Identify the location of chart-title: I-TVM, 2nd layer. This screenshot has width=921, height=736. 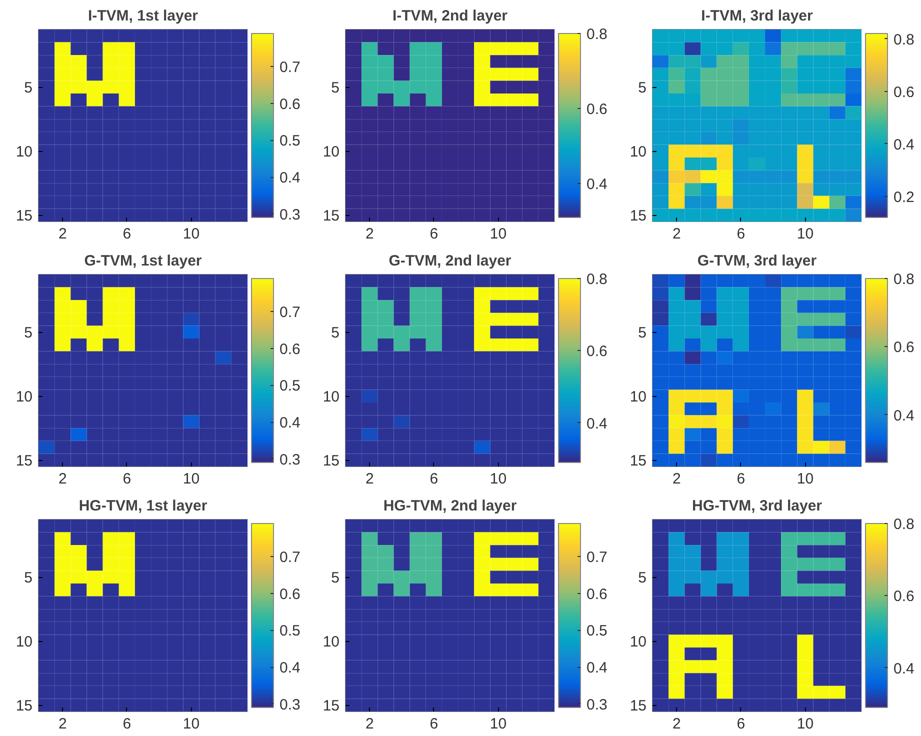
(450, 16).